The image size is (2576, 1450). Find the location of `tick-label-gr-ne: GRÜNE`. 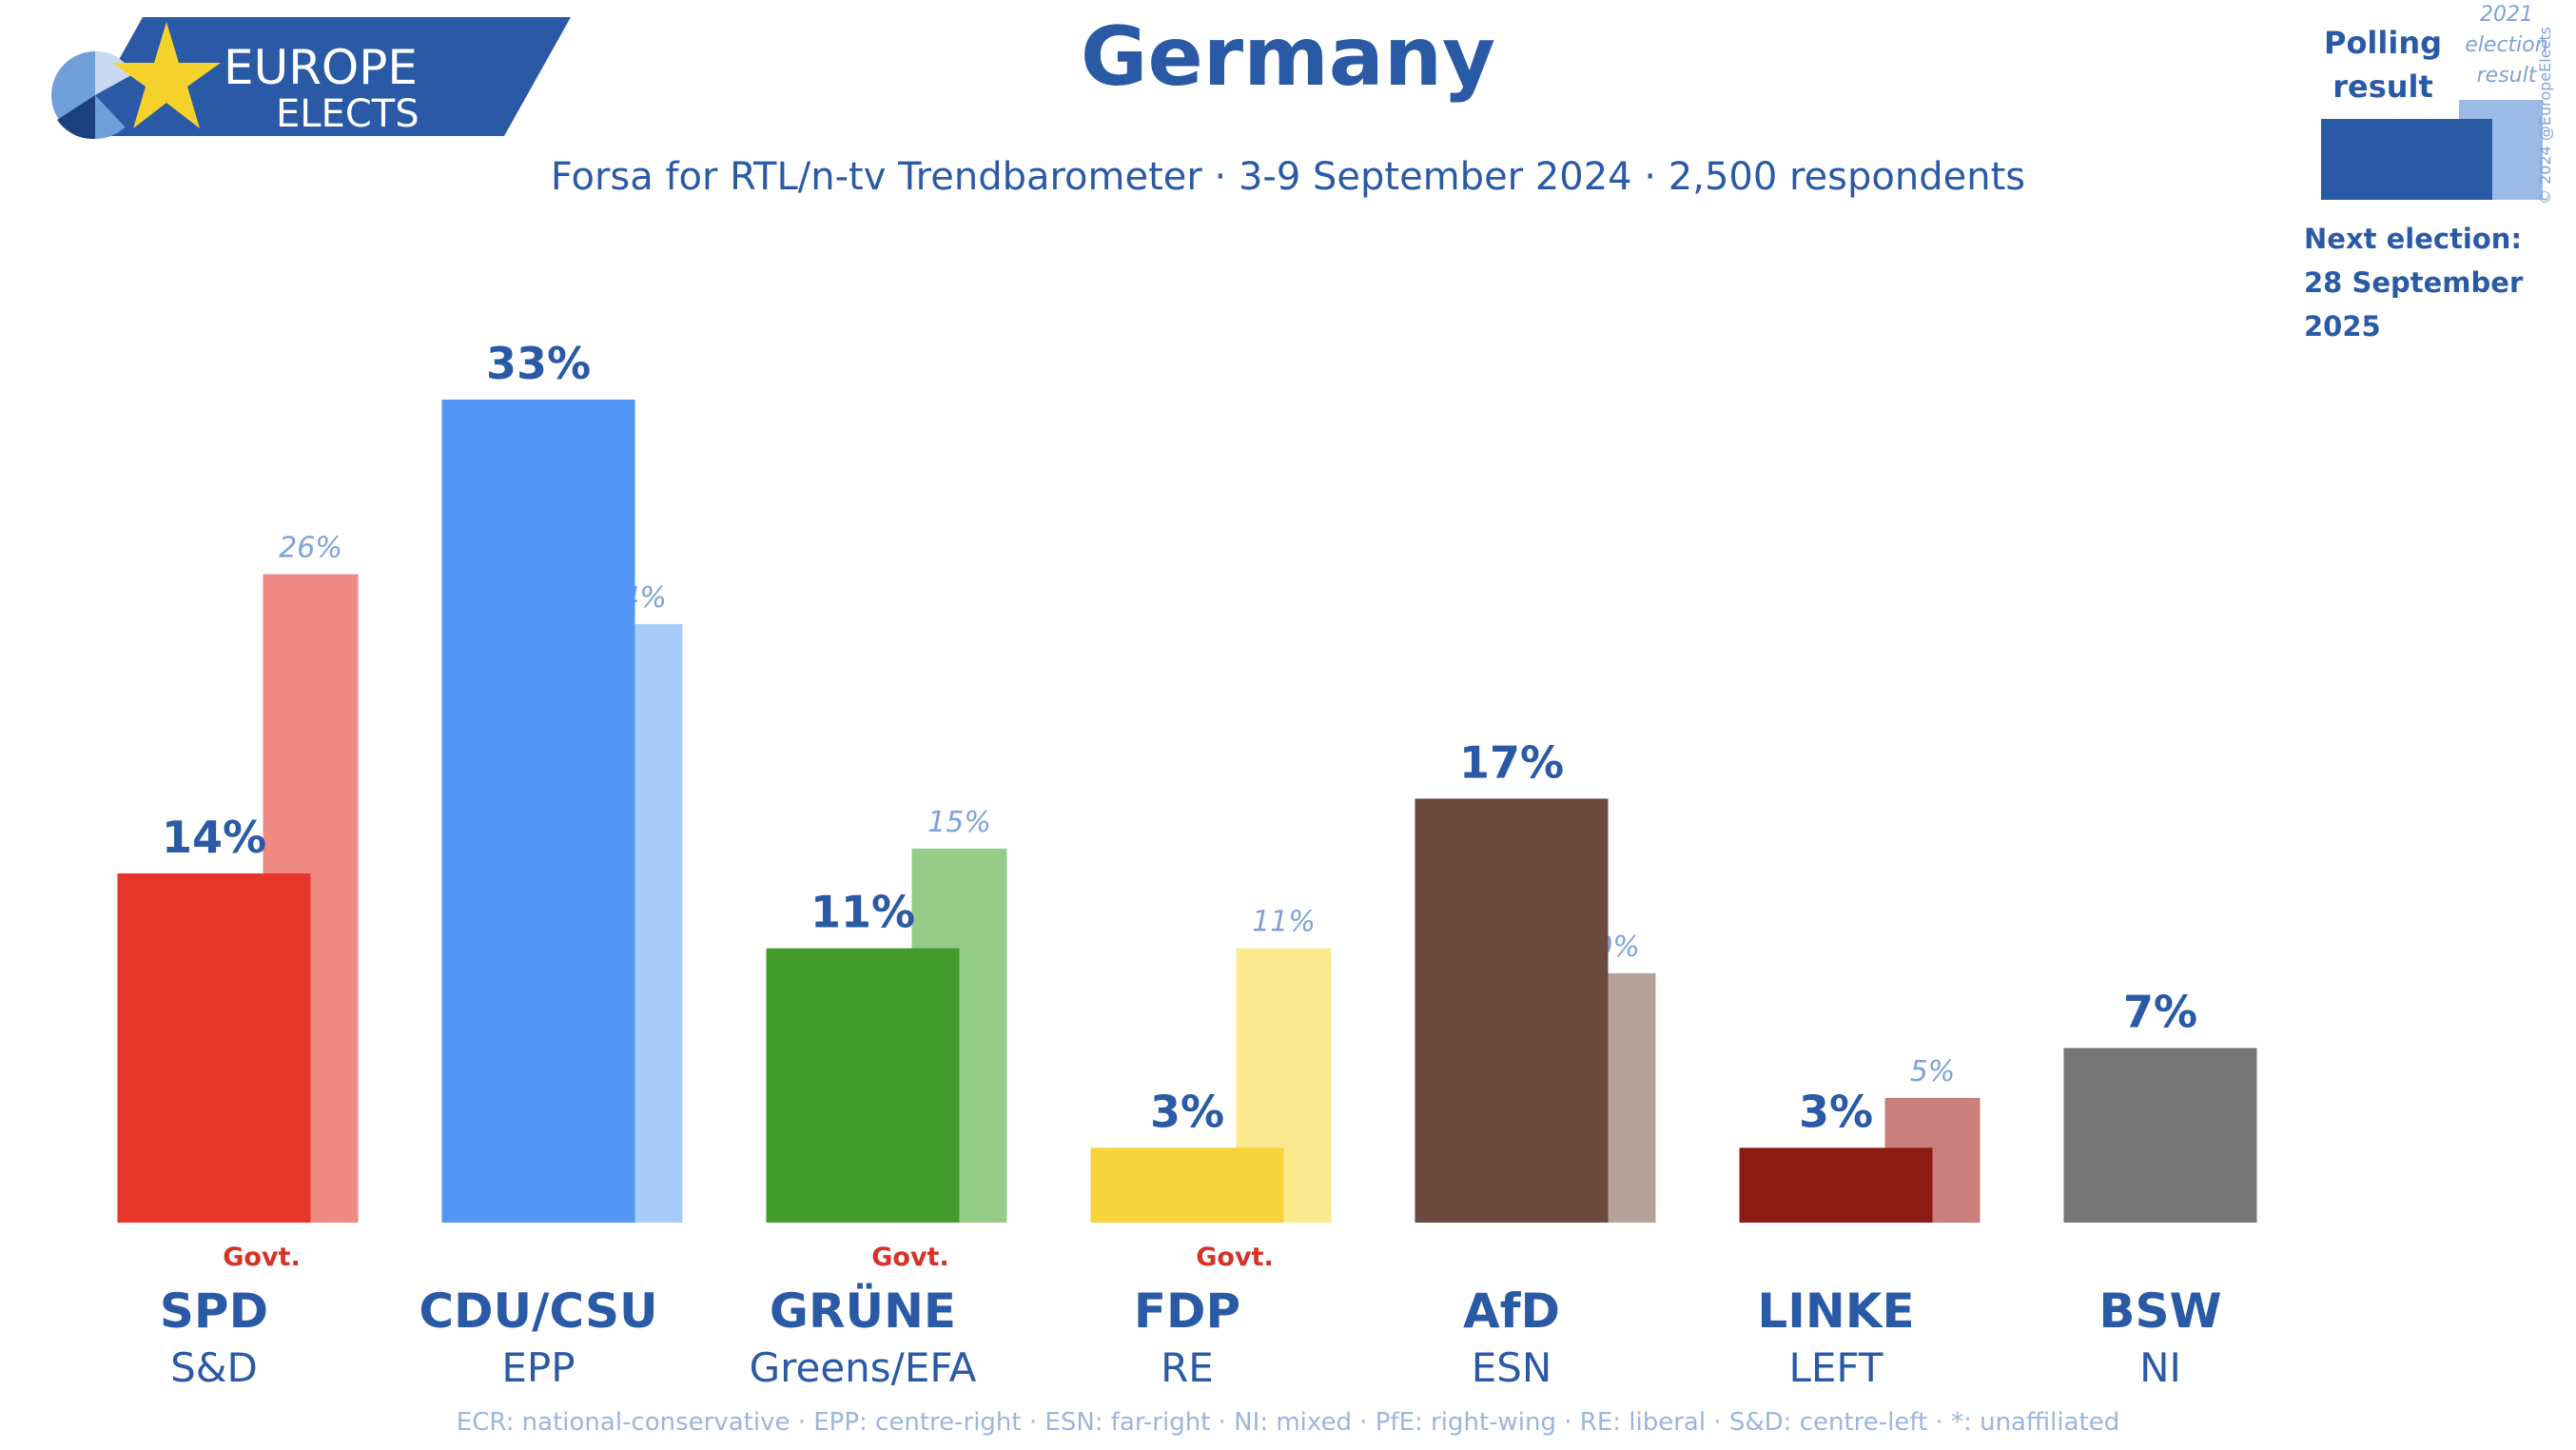

tick-label-gr-ne: GRÜNE is located at coordinates (863, 1311).